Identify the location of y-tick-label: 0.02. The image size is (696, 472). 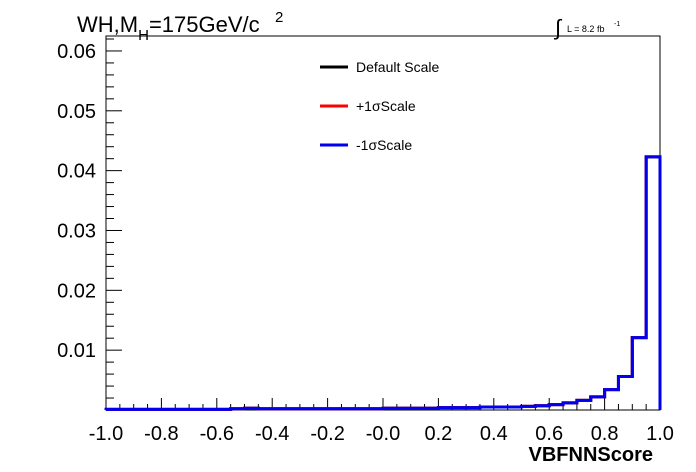
(76, 291).